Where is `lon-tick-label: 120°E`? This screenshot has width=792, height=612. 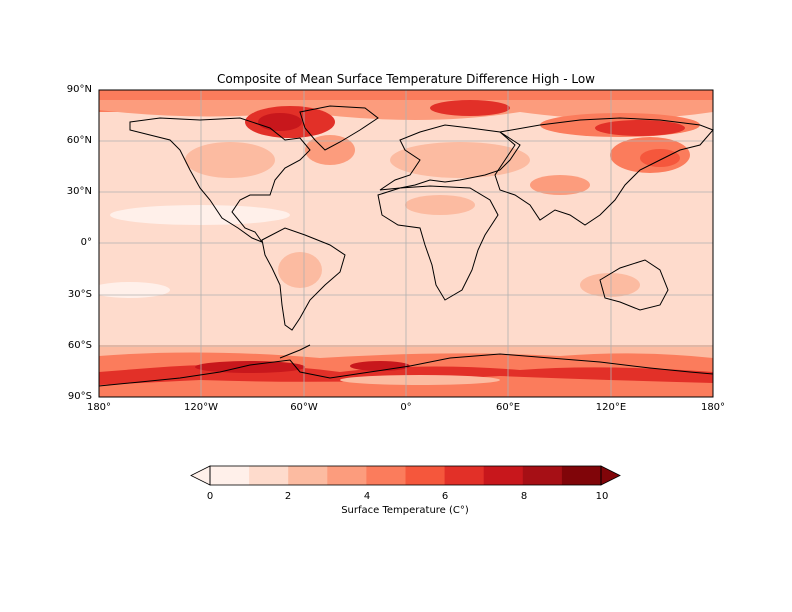
lon-tick-label: 120°E is located at coordinates (611, 407).